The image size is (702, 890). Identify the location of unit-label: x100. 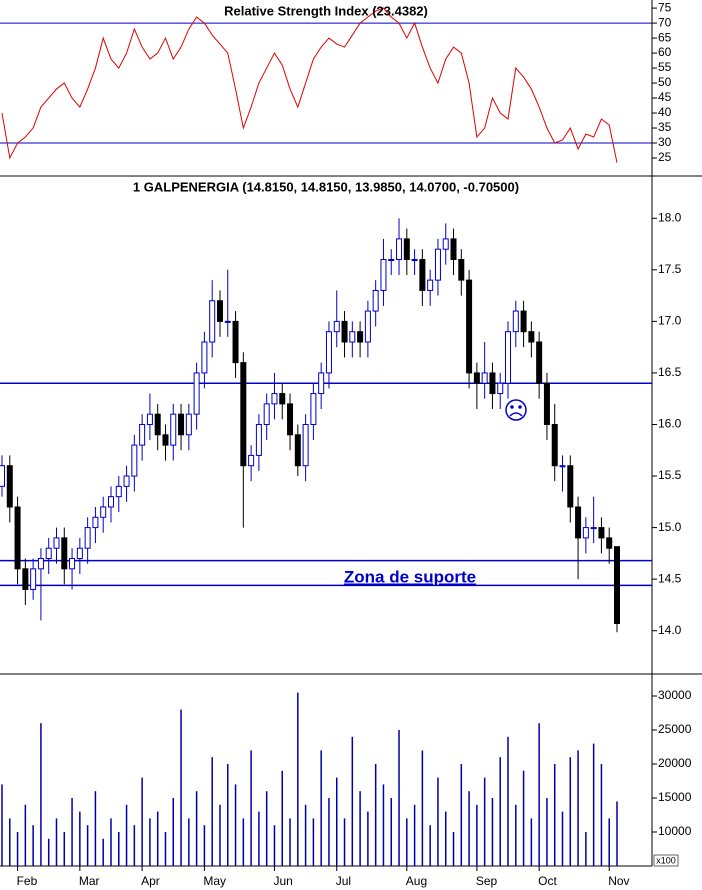
(666, 860).